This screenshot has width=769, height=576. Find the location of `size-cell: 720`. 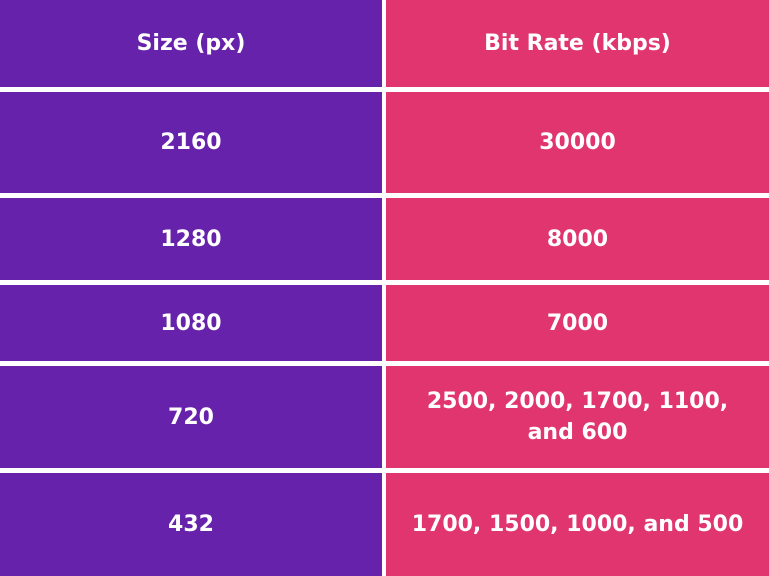

size-cell: 720 is located at coordinates (191, 417).